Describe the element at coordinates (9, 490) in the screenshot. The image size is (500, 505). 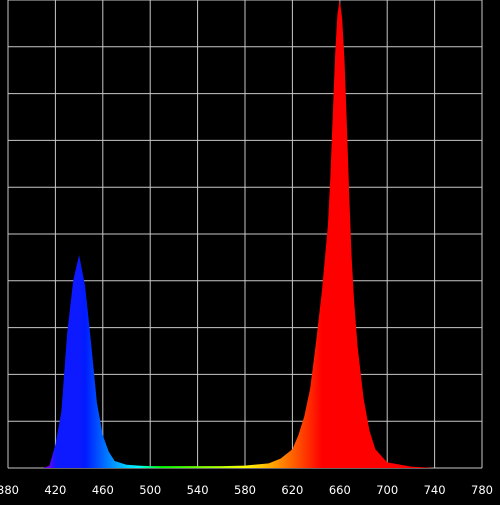
I see `x-tick-label: 380` at that location.